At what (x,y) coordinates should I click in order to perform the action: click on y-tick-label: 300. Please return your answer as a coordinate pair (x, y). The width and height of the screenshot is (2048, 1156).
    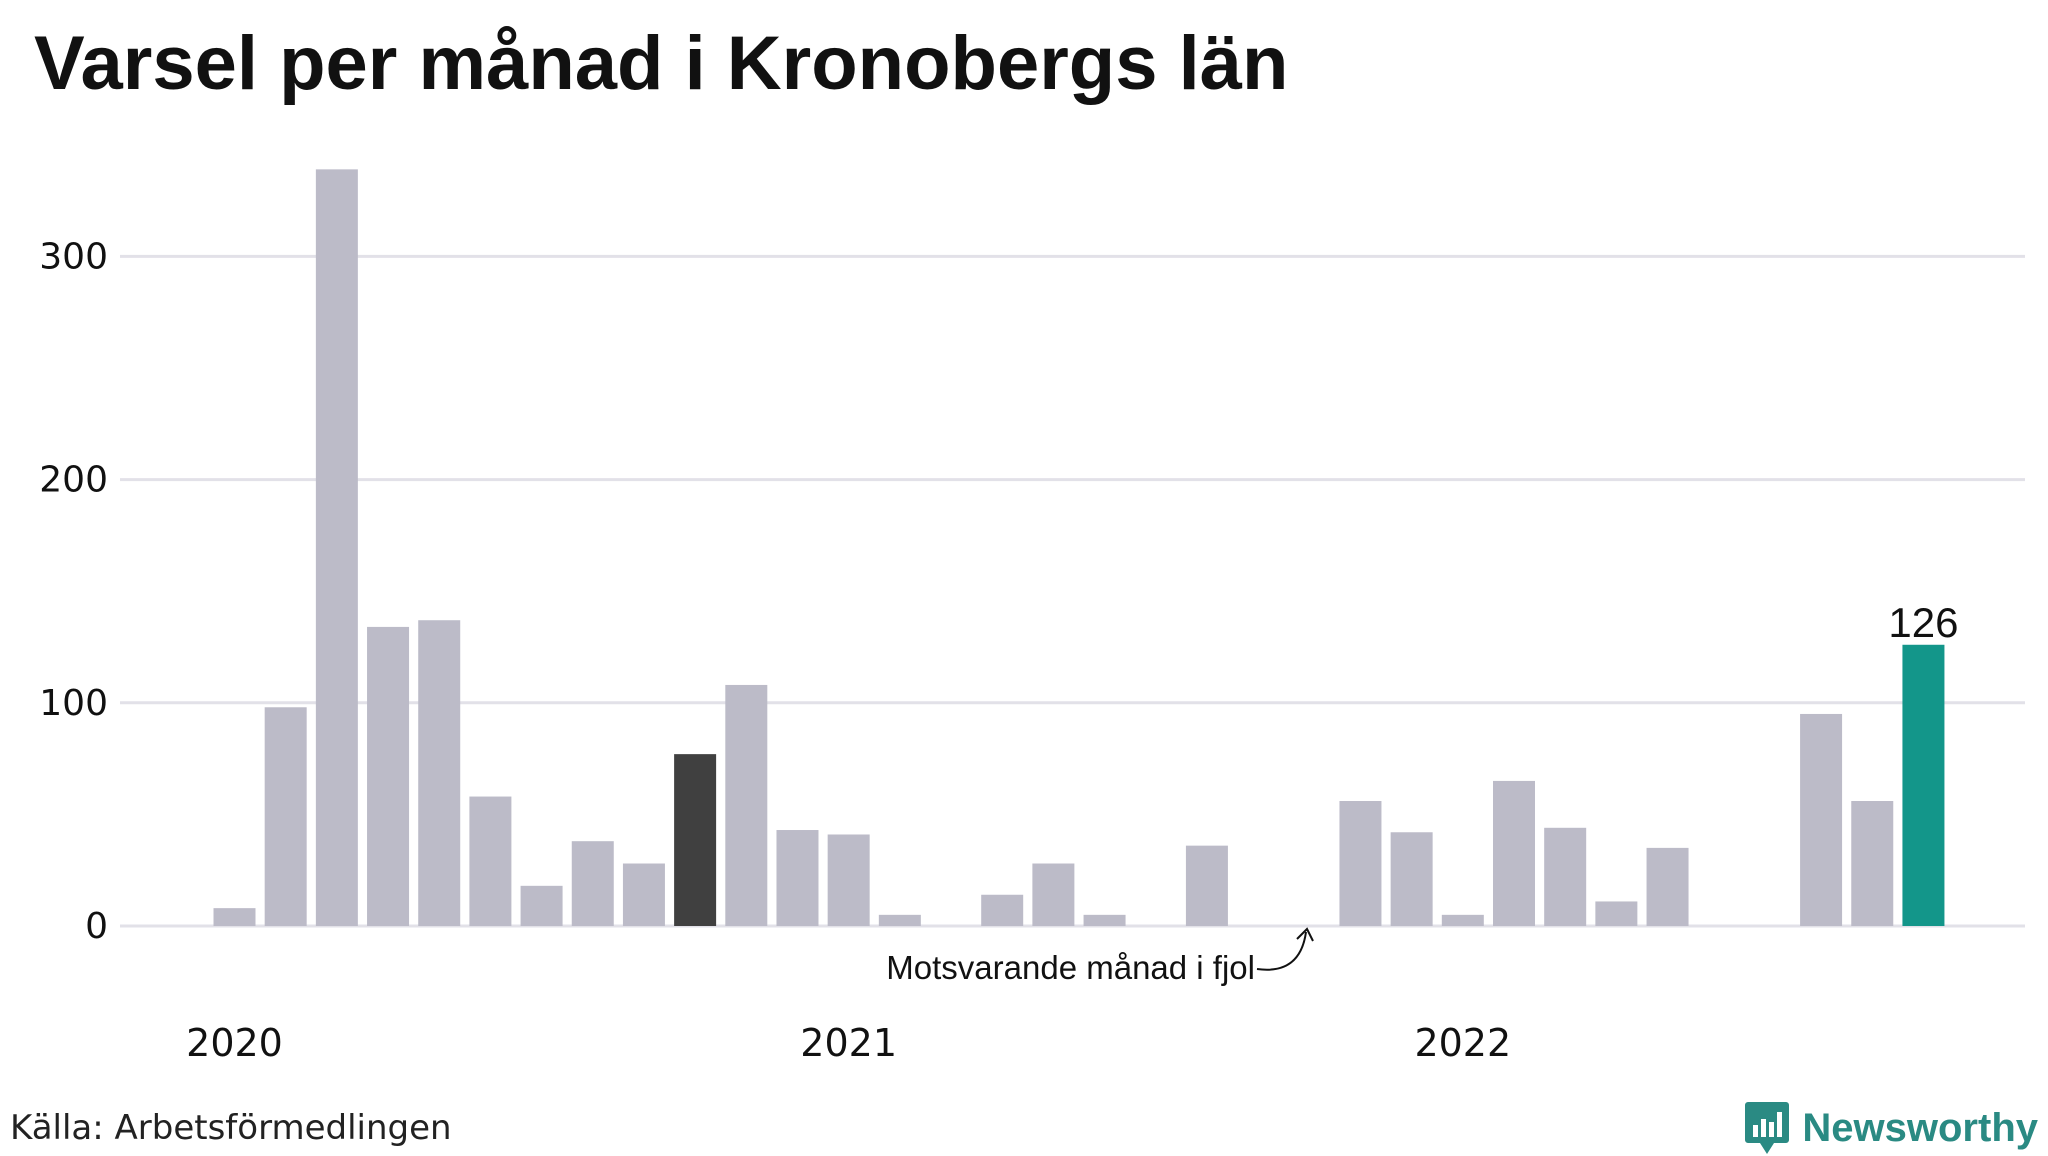
    Looking at the image, I should click on (73, 256).